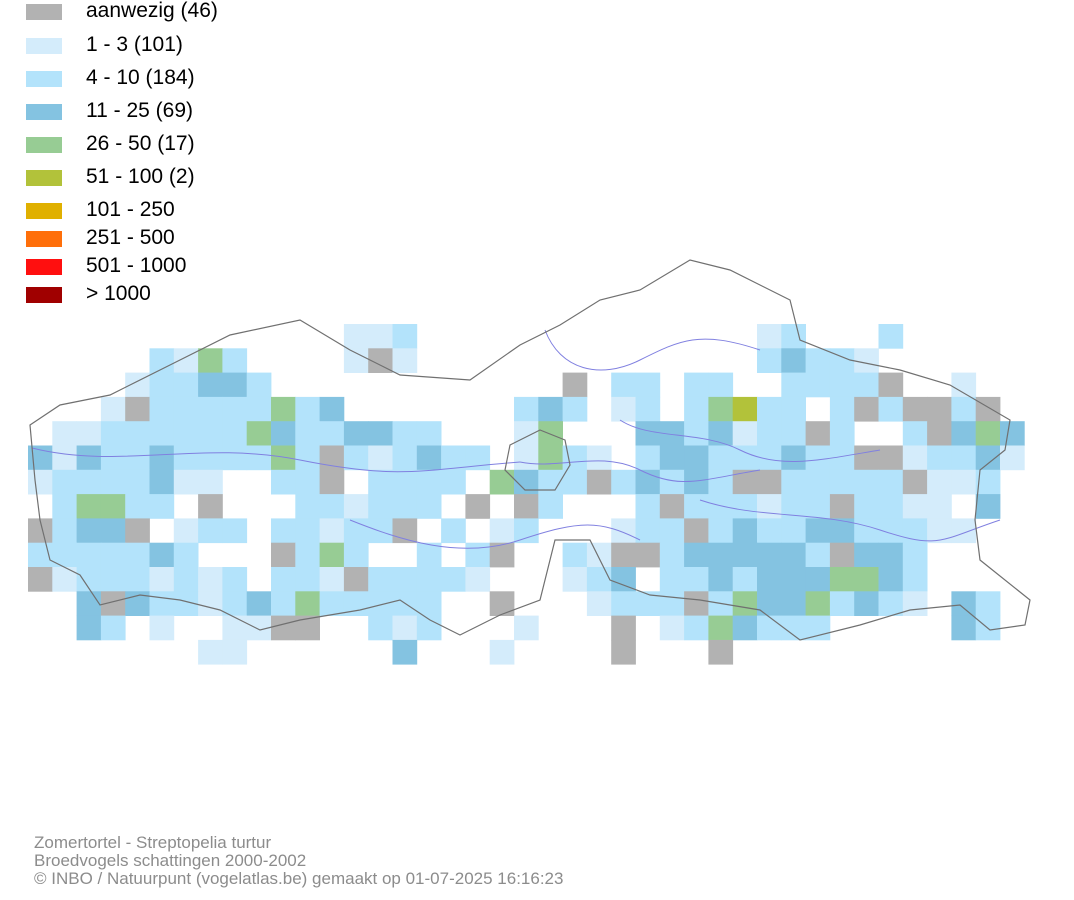 The width and height of the screenshot is (1074, 900). I want to click on dataset-subtitle: Broedvogels schattingen 2000-2002, so click(170, 860).